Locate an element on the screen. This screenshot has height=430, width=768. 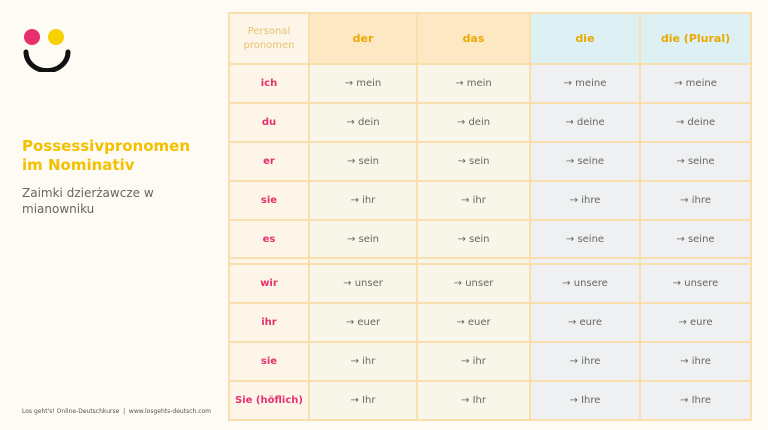
table-row: wir → unser → unser → unsere → unsere is located at coordinates (490, 284).